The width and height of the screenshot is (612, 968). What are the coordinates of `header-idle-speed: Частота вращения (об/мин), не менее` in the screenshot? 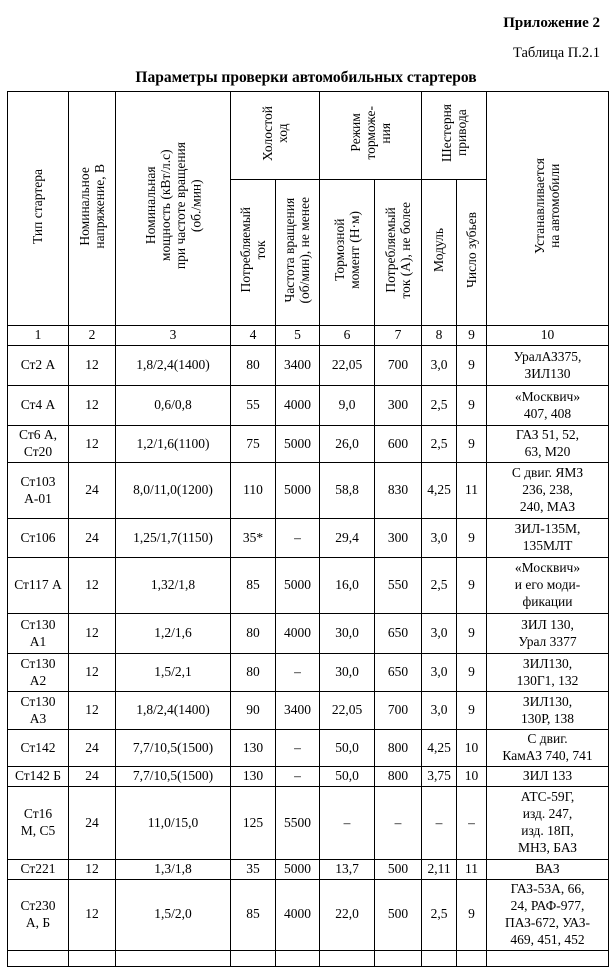 It's located at (297, 252).